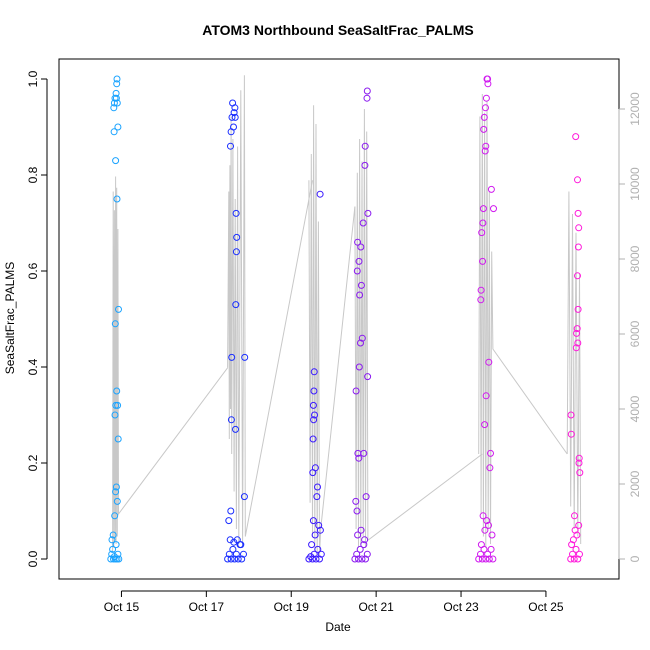 This screenshot has width=650, height=650. I want to click on y-tick-label: 0.2, so click(33, 462).